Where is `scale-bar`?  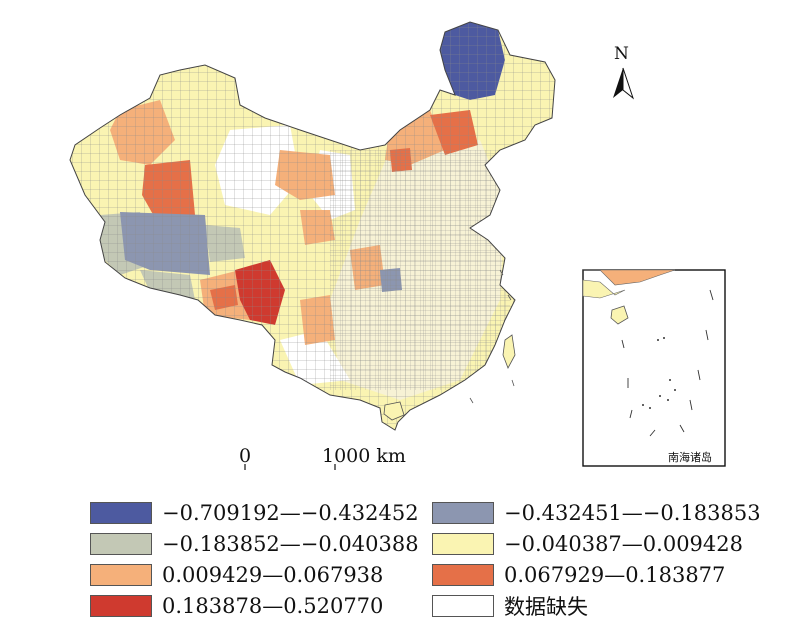 scale-bar is located at coordinates (290, 467).